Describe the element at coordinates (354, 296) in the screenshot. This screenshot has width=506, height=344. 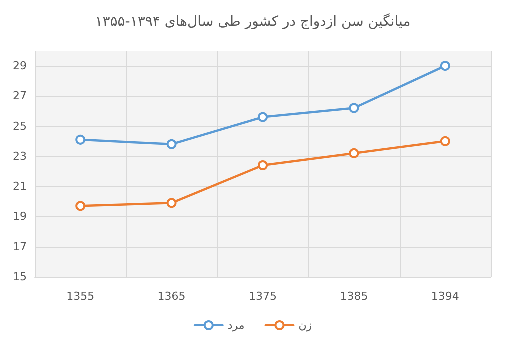
I see `x-tick-label: 1385` at that location.